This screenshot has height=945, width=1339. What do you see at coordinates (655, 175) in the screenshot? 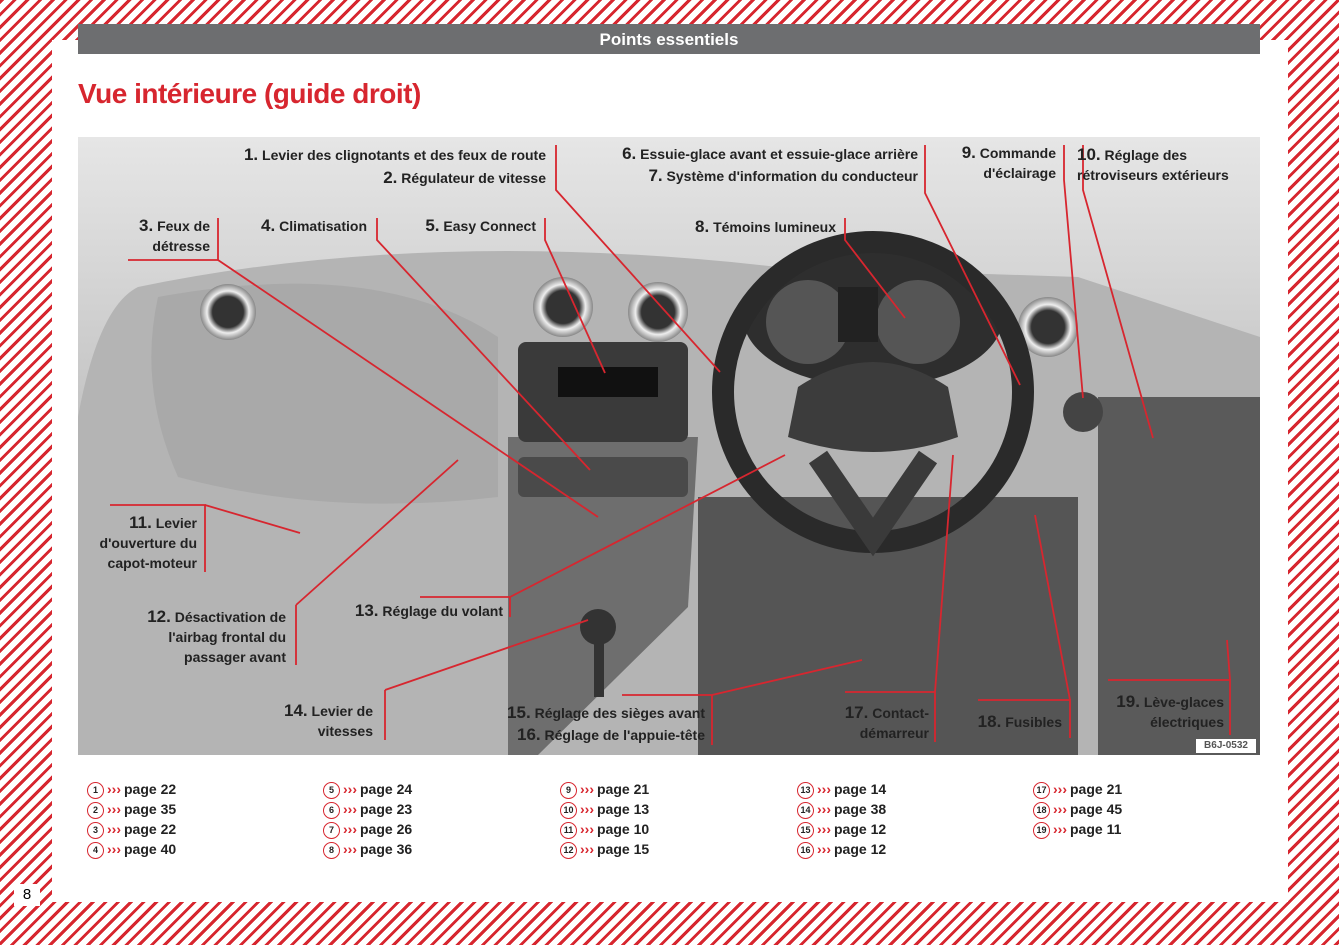
I see `callout-number: 7.` at bounding box center [655, 175].